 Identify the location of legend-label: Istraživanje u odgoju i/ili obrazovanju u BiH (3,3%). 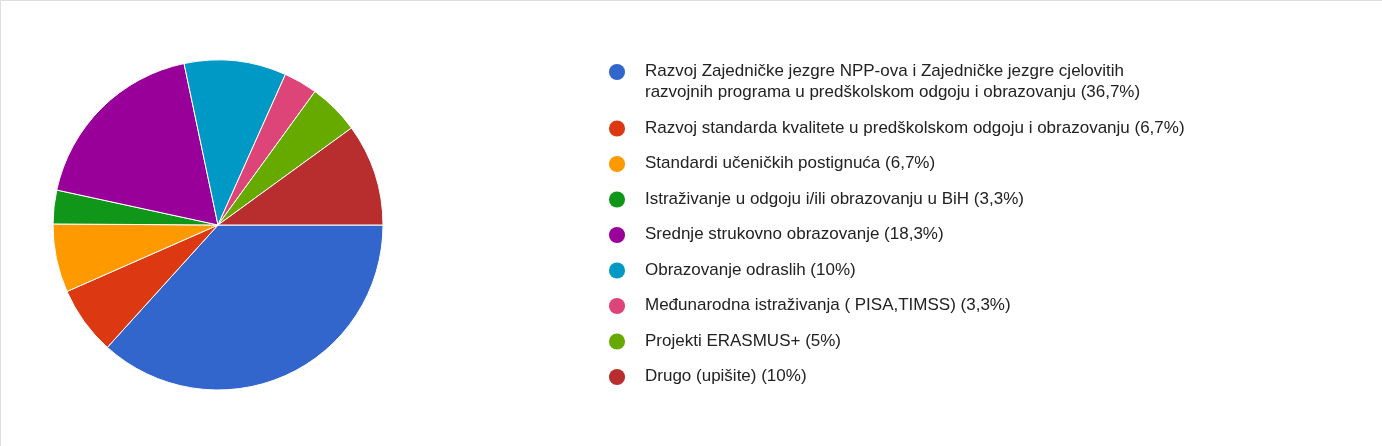
(834, 198).